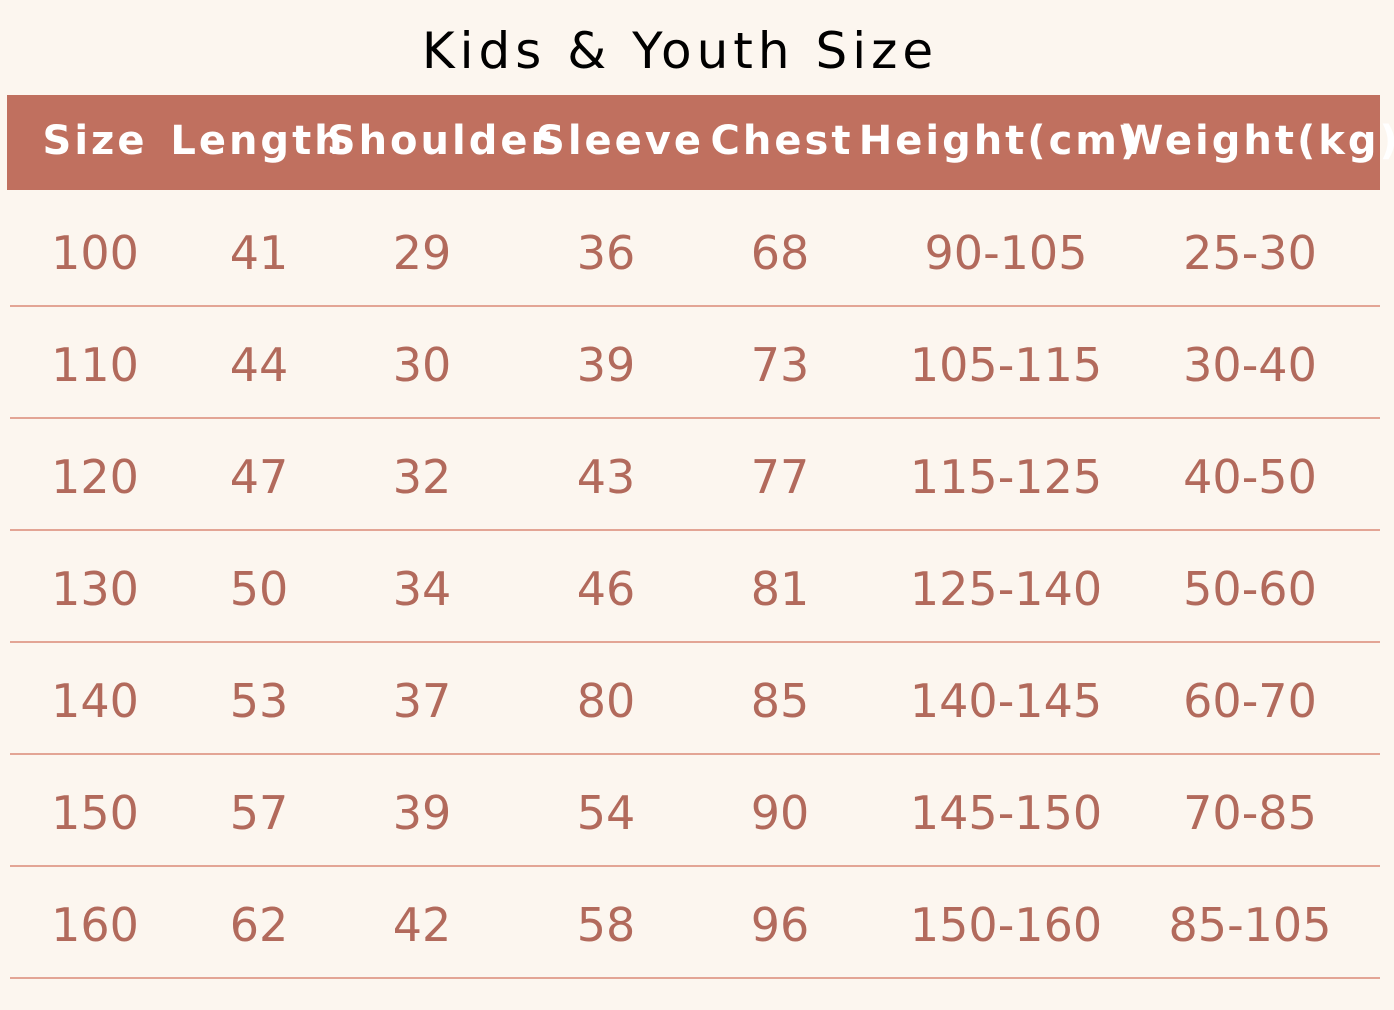  What do you see at coordinates (259, 589) in the screenshot?
I see `table-cell: 50` at bounding box center [259, 589].